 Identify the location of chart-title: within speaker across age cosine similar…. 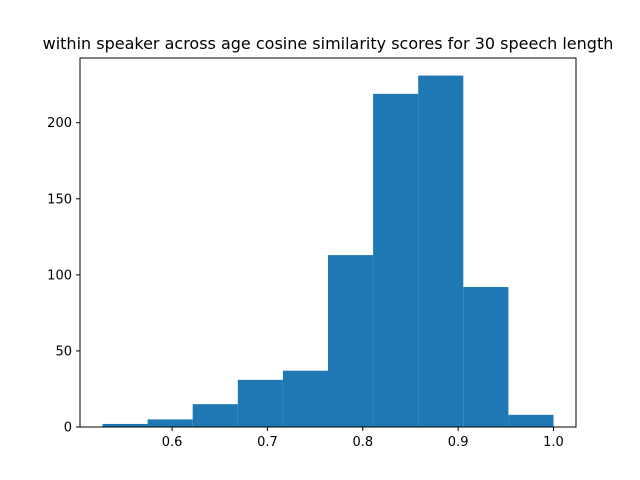
(328, 43).